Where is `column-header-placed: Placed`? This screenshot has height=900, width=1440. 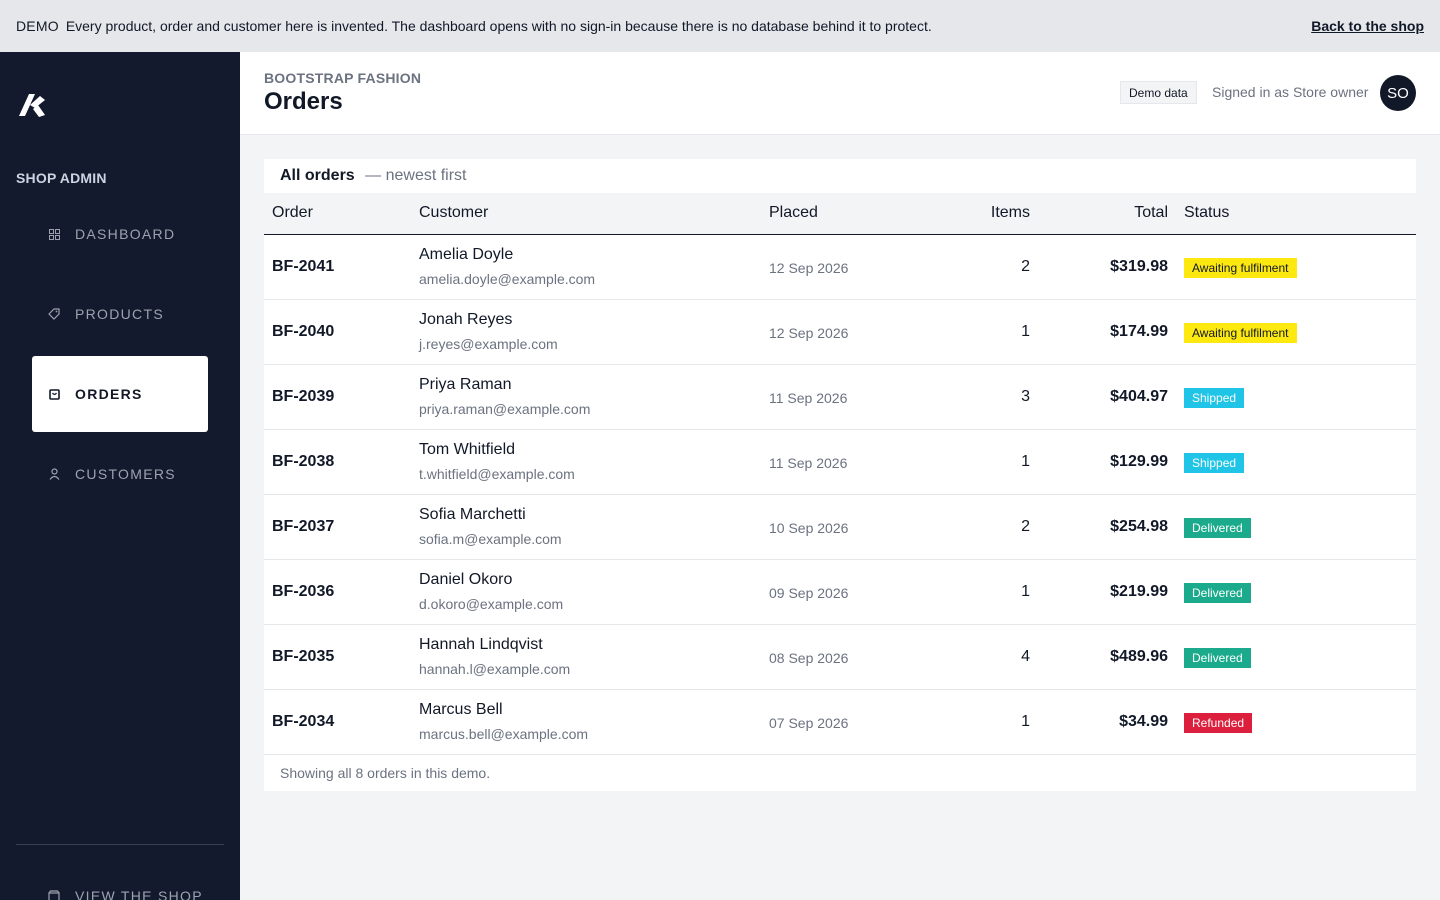
column-header-placed: Placed is located at coordinates (793, 212).